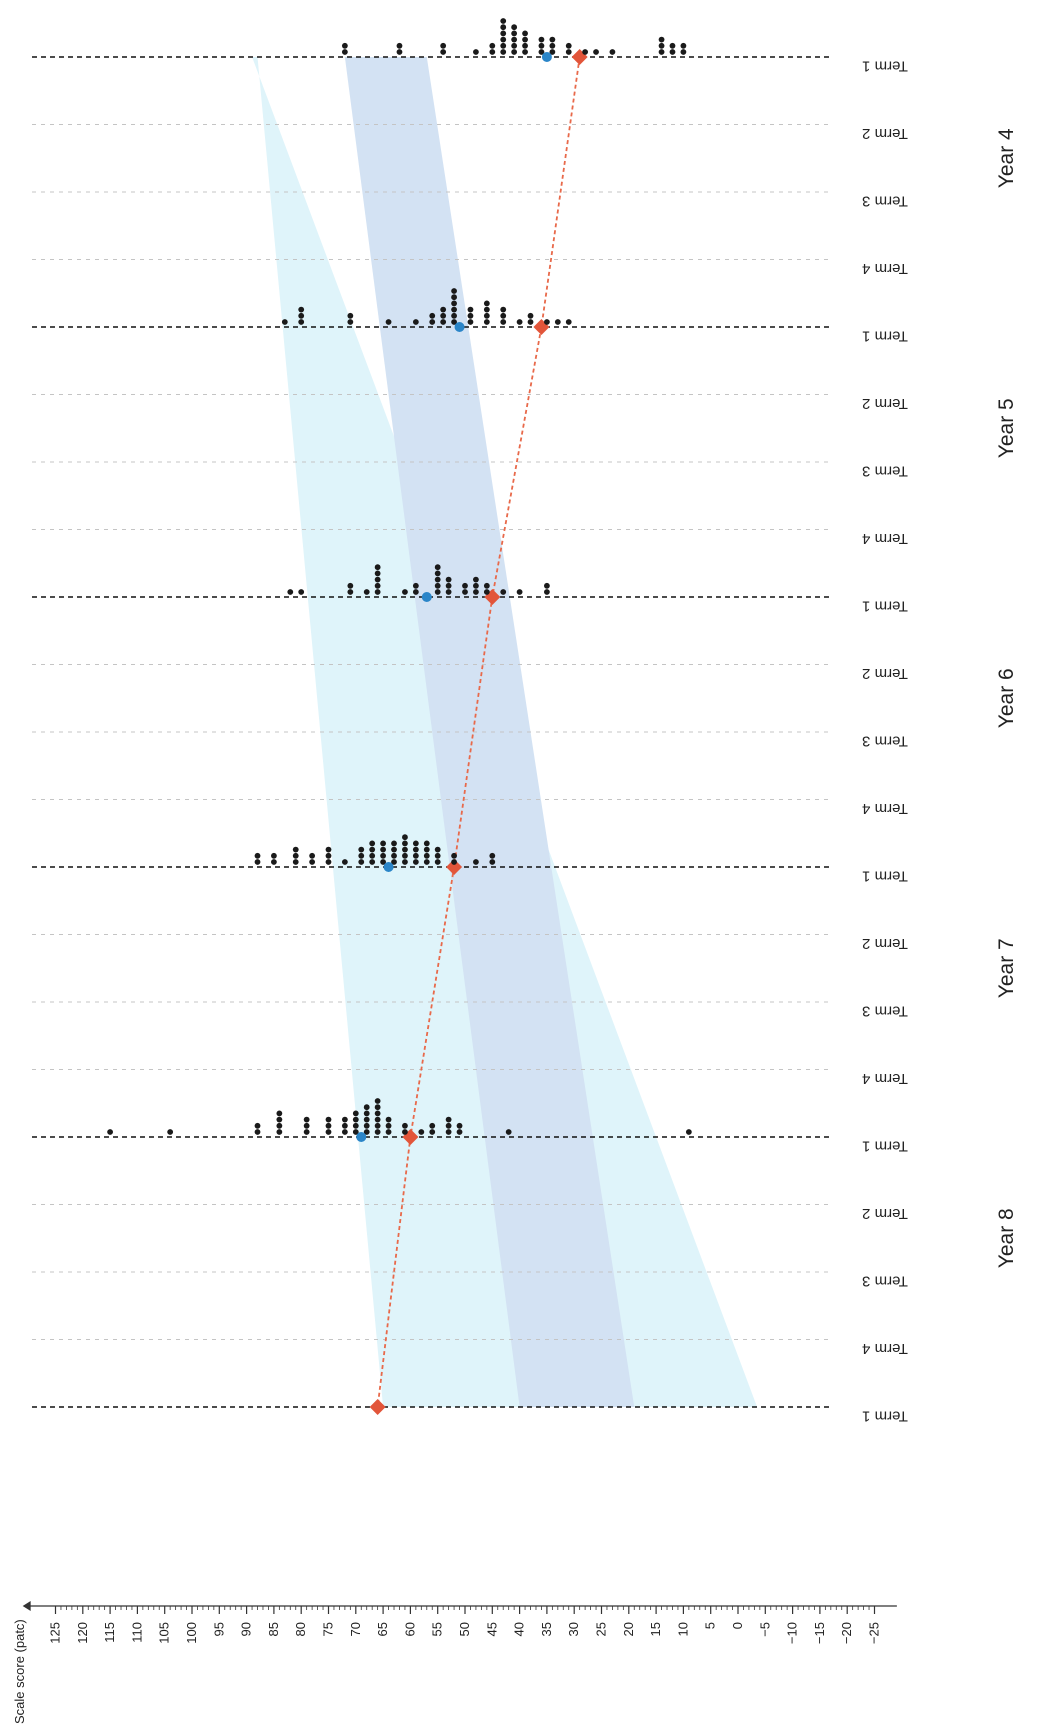 The image size is (1040, 1730). What do you see at coordinates (164, 1633) in the screenshot?
I see `score-tick-label: 105` at bounding box center [164, 1633].